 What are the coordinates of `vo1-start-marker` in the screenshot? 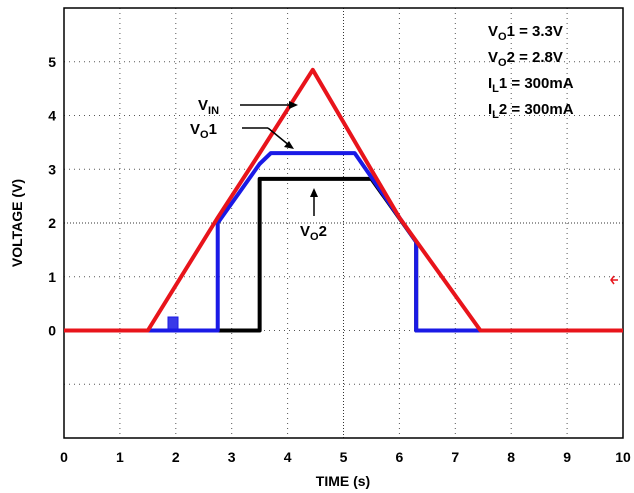 It's located at (173, 323).